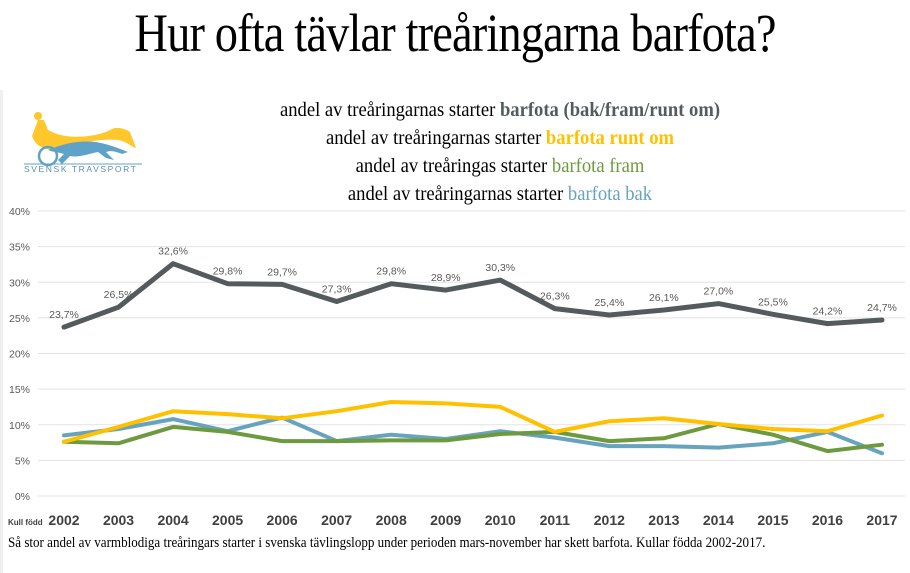 The image size is (910, 573). Describe the element at coordinates (19, 283) in the screenshot. I see `y-tick-label: 30%` at that location.